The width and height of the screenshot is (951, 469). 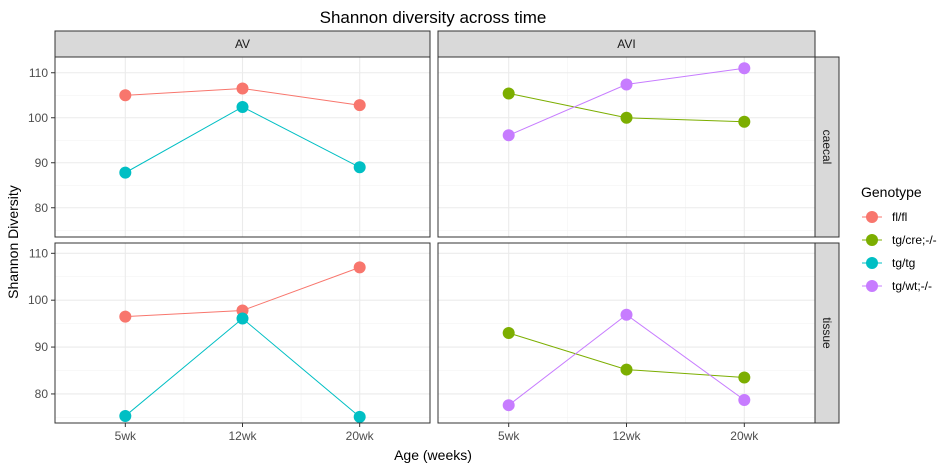 What do you see at coordinates (872, 286) in the screenshot?
I see `legend-point-tg-wt` at bounding box center [872, 286].